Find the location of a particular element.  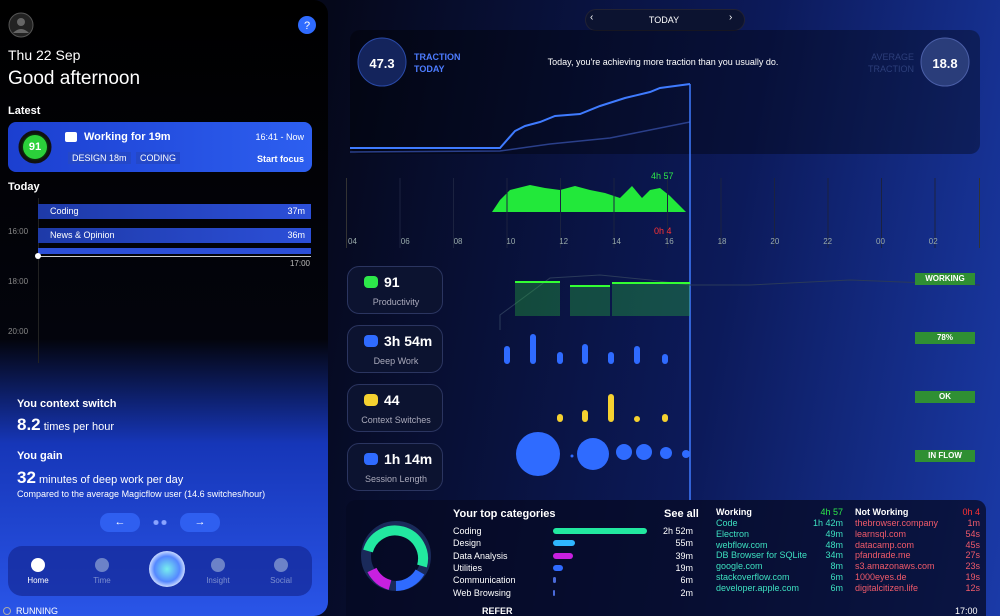

refer: REFER is located at coordinates (497, 611).